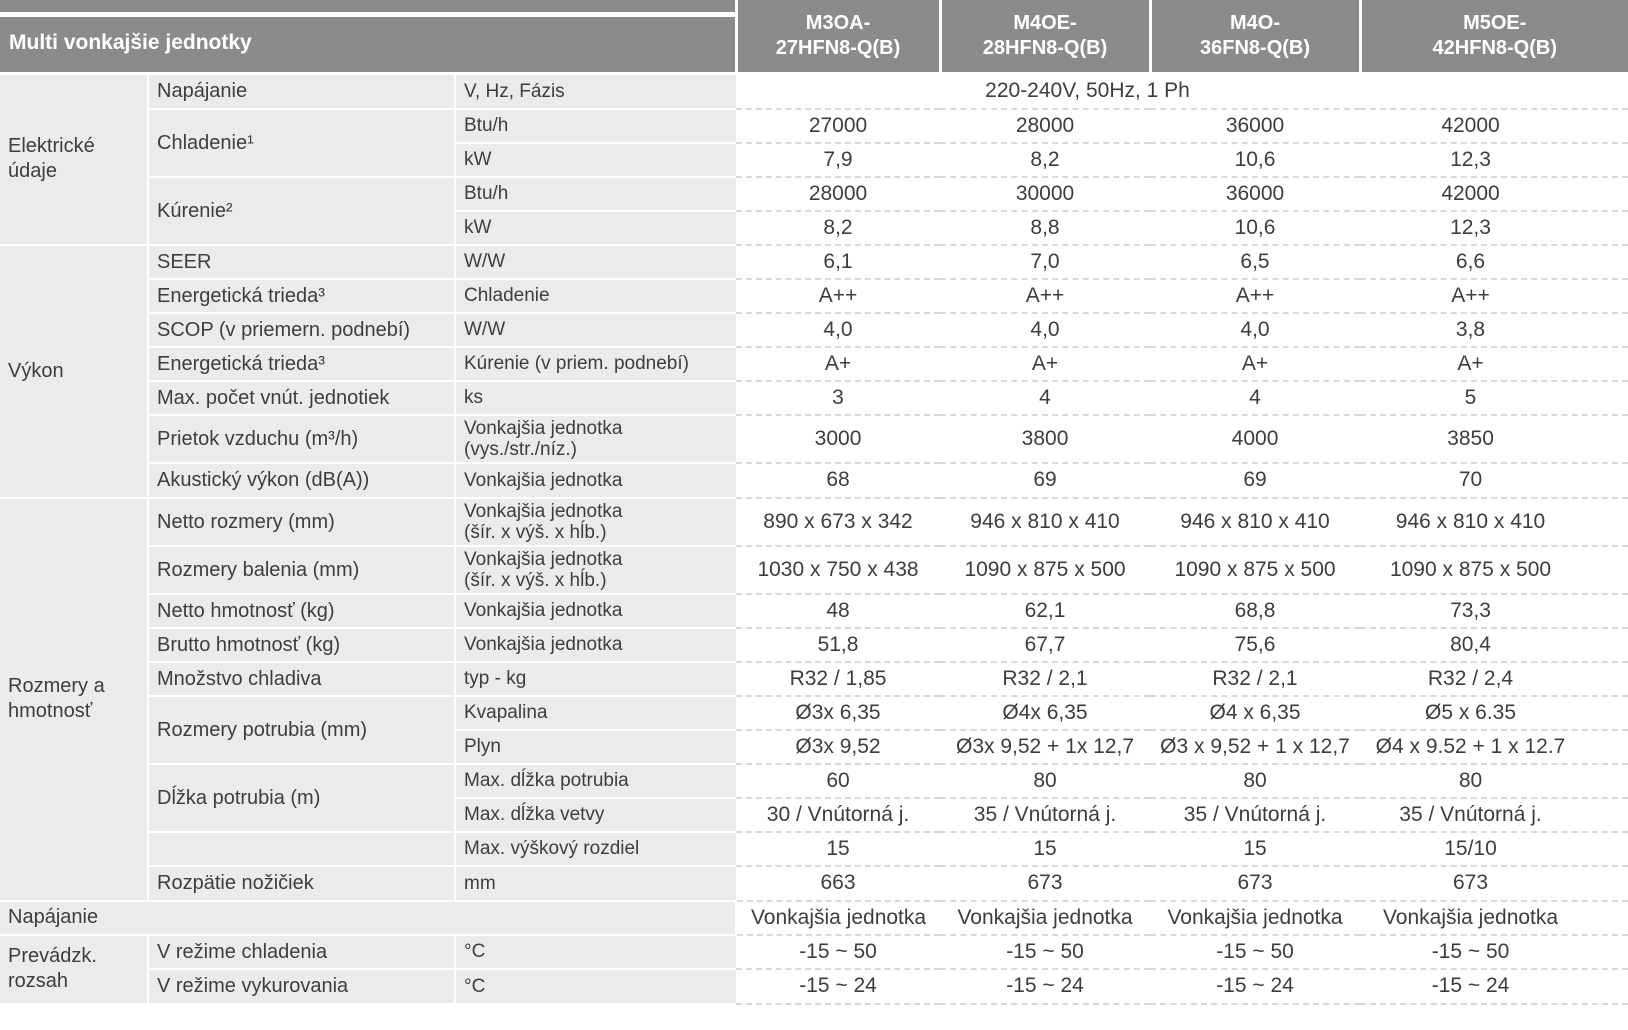 The width and height of the screenshot is (1628, 1030). Describe the element at coordinates (1494, 645) in the screenshot. I see `spec-value-cell: 80,4` at that location.